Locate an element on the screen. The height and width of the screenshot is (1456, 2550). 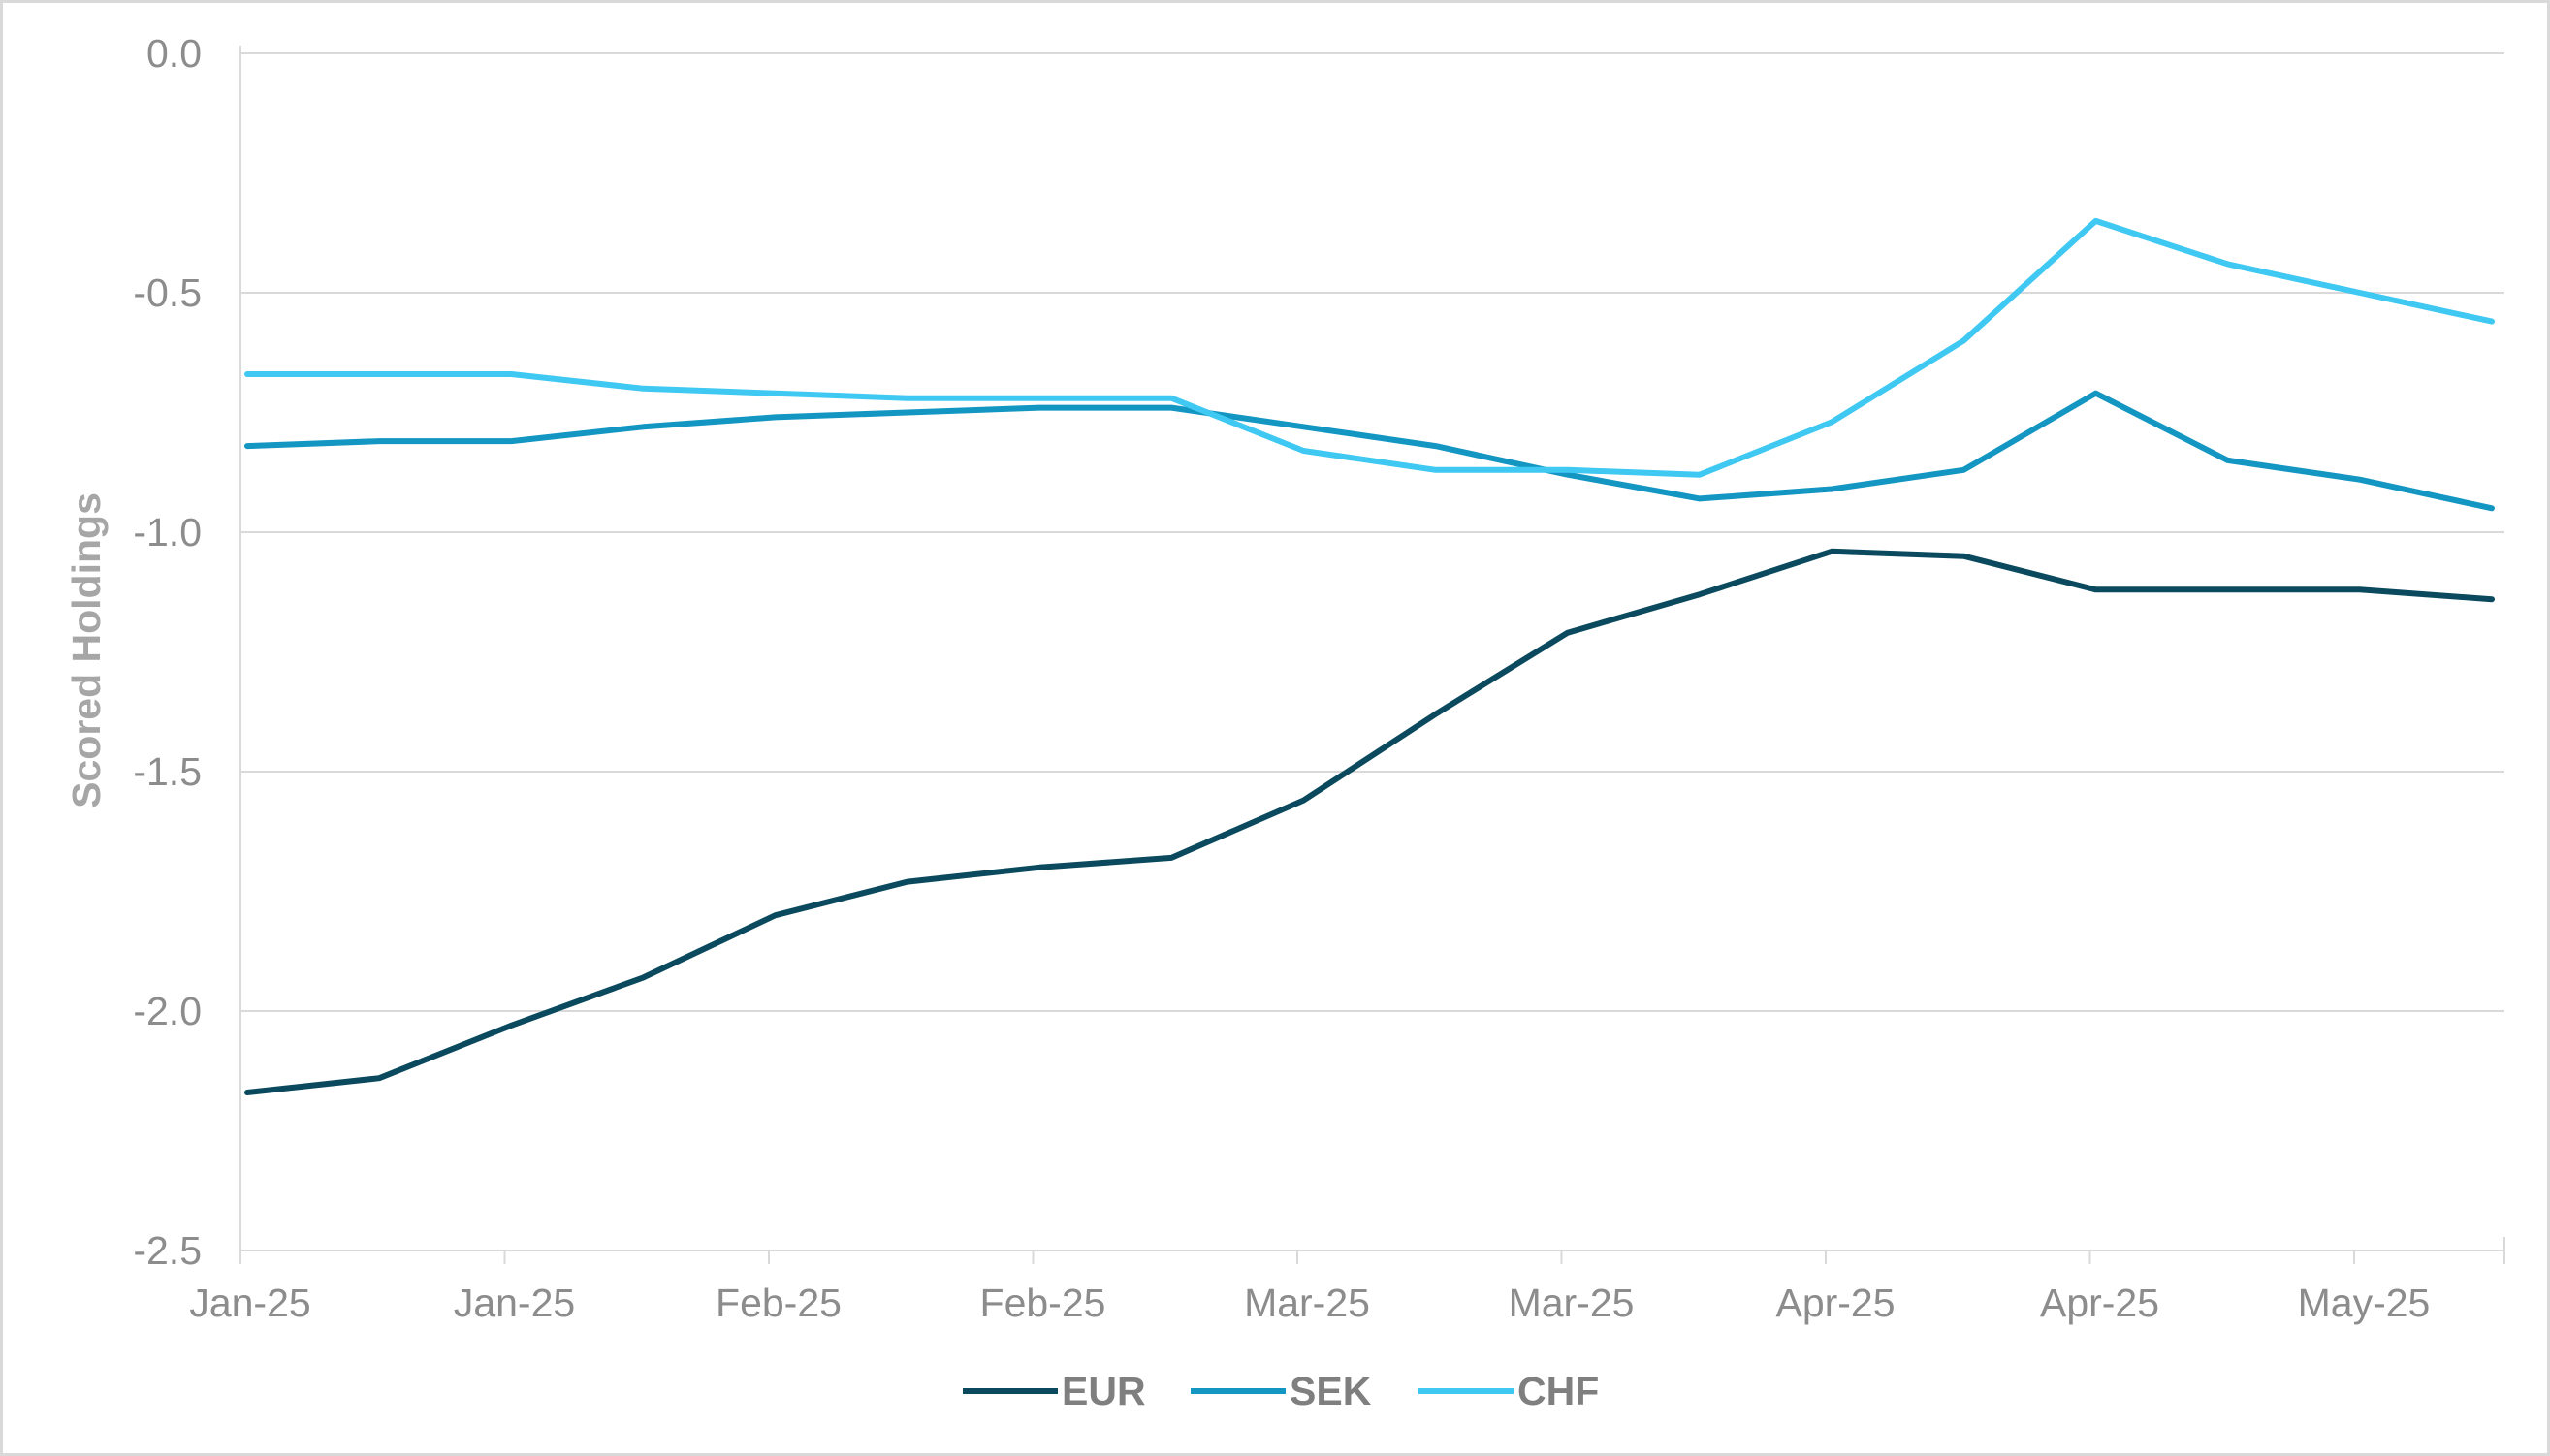
legend-label-eur: EUR is located at coordinates (1104, 1391).